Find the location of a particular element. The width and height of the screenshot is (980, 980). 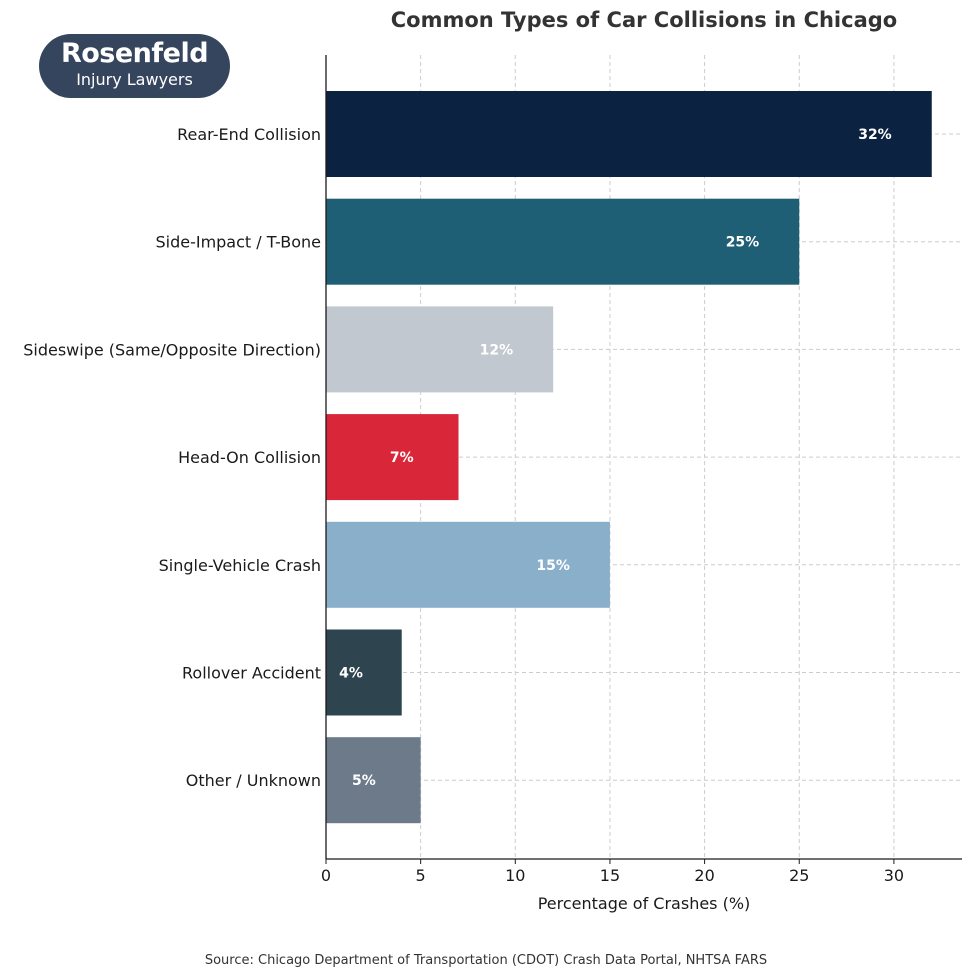

x-tick-label: 0 is located at coordinates (326, 875).